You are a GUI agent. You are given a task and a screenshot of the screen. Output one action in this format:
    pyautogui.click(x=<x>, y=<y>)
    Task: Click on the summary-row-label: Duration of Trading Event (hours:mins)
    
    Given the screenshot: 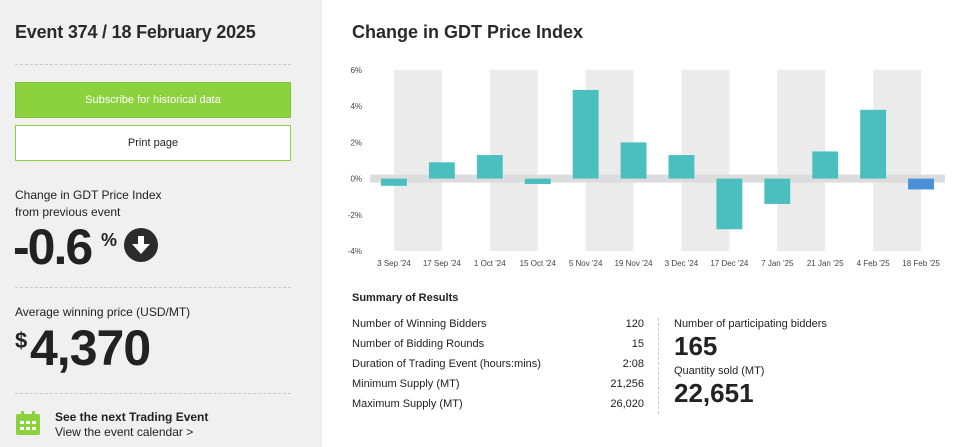 What is the action you would take?
    pyautogui.click(x=446, y=364)
    